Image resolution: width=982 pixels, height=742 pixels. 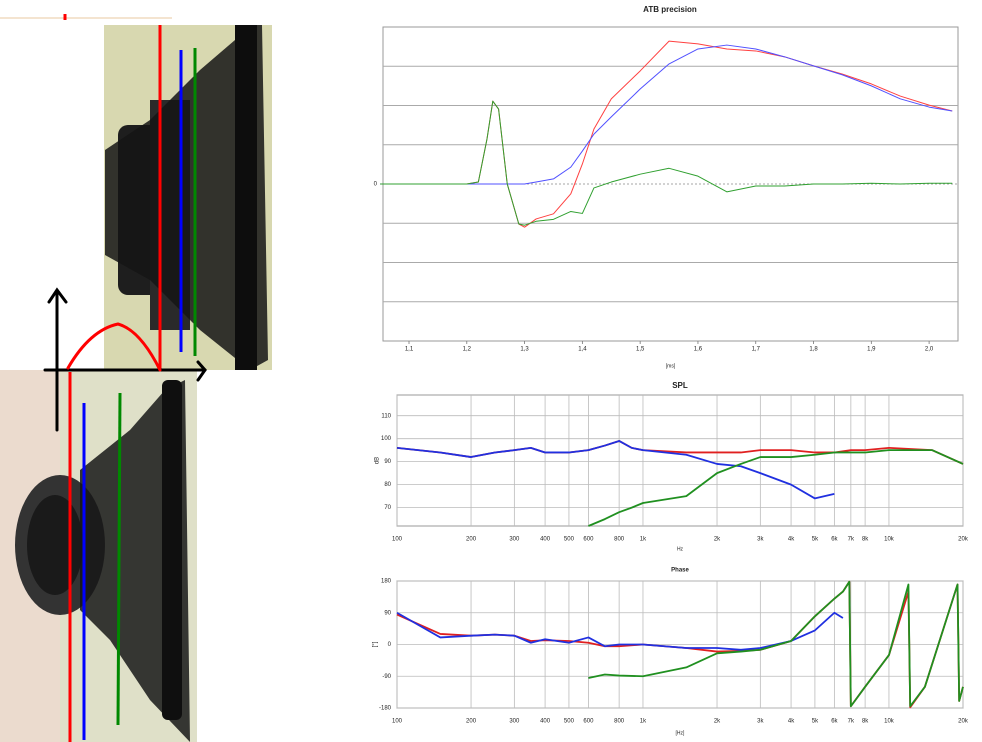 What do you see at coordinates (671, 366) in the screenshot?
I see `x-axis-label: [ms]` at bounding box center [671, 366].